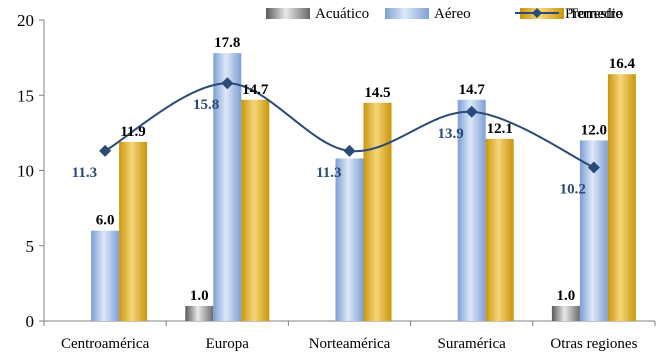 This screenshot has height=354, width=660. Describe the element at coordinates (105, 221) in the screenshot. I see `bar-data-label: 6.0` at that location.